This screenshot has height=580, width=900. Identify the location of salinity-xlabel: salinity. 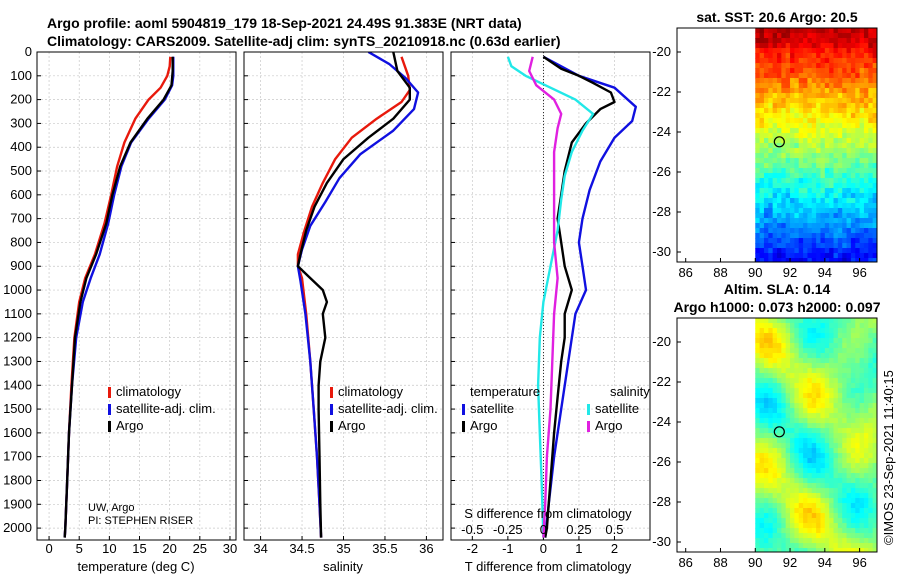
(343, 566).